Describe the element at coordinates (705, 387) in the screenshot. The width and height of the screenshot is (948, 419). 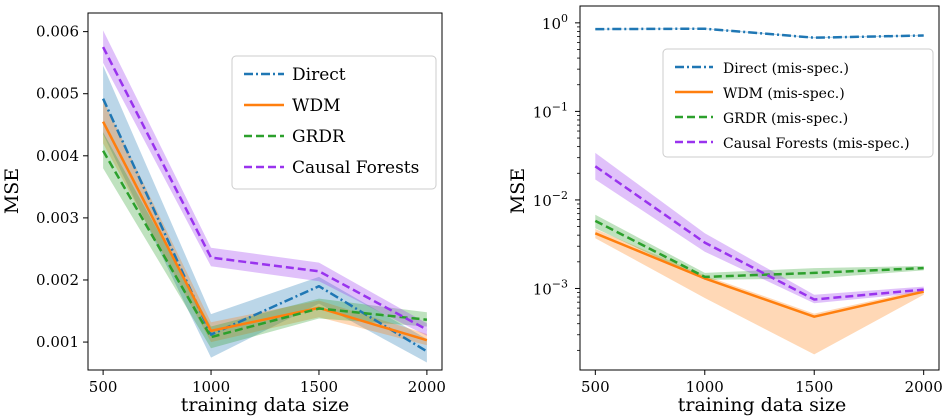
I see `right-x-tick-label: 1000` at that location.